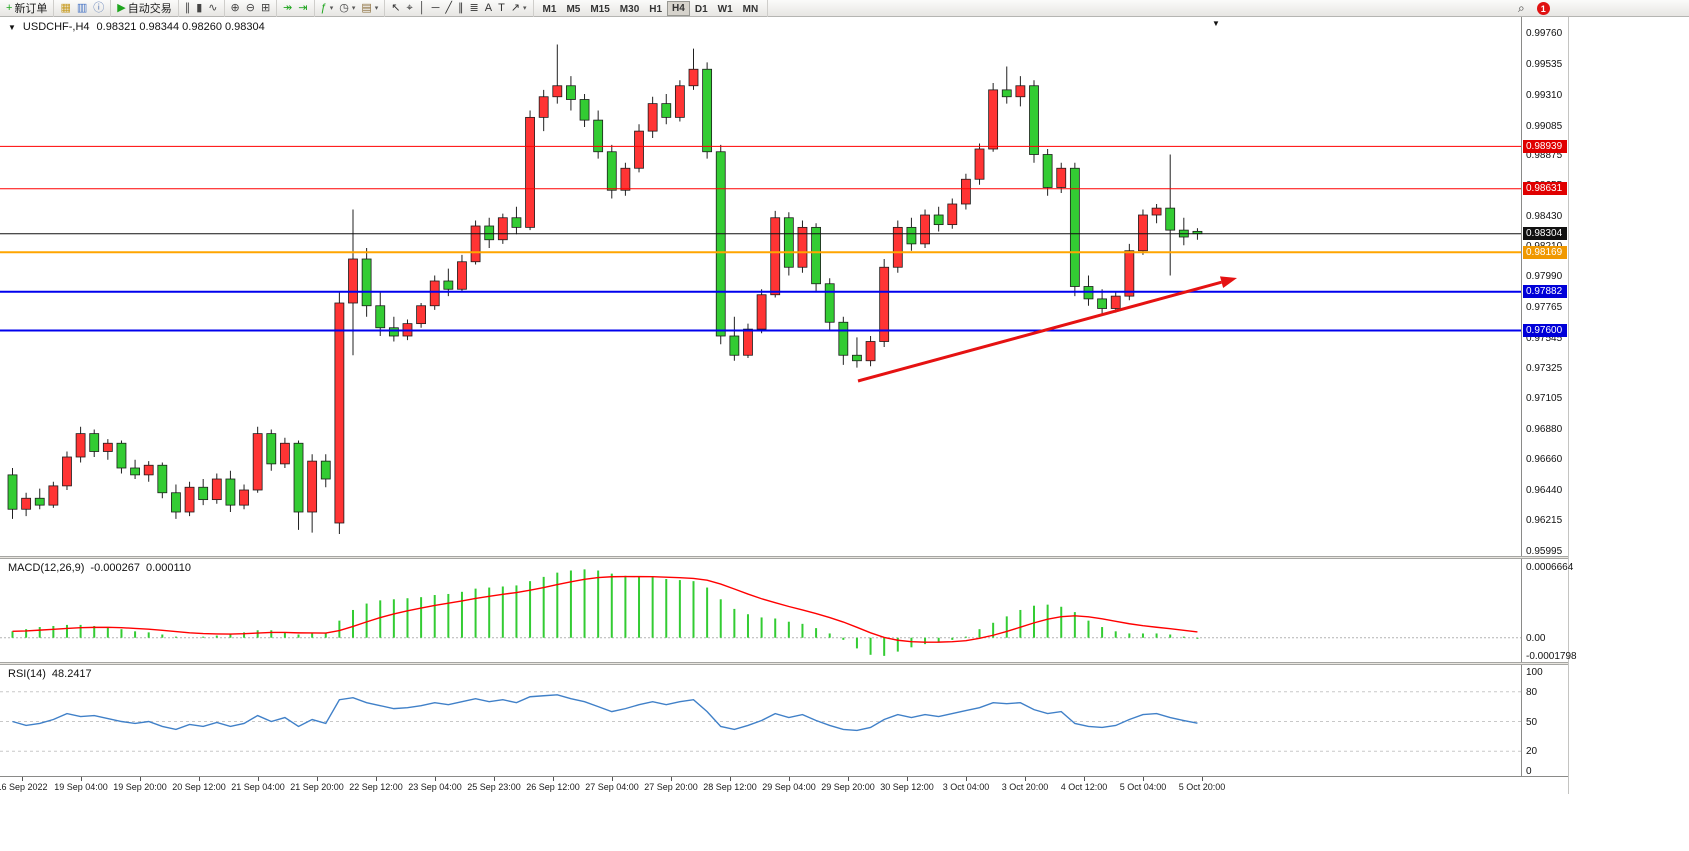 The image size is (1689, 851). Describe the element at coordinates (65, 8) in the screenshot. I see `new-chart-button: ▦` at that location.